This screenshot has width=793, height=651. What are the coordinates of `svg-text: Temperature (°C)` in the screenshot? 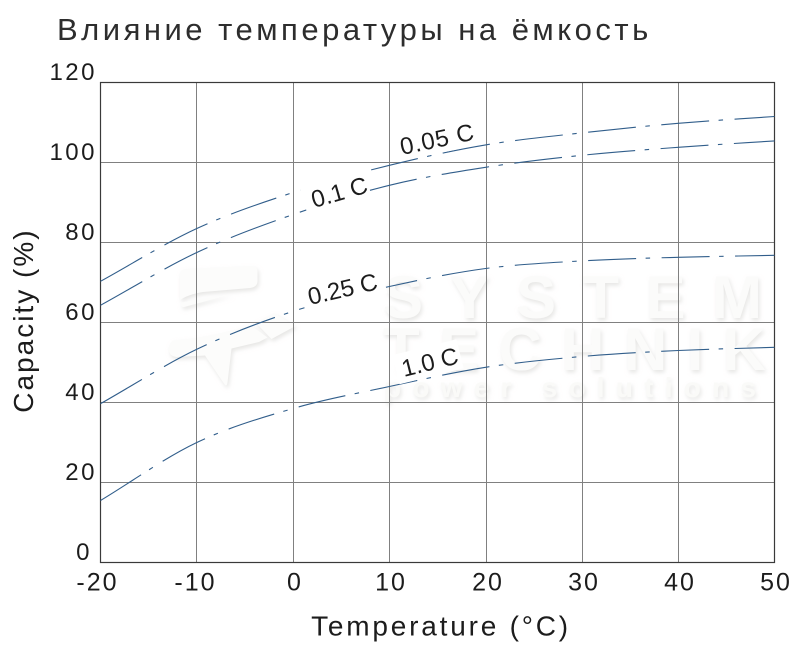 It's located at (441, 626).